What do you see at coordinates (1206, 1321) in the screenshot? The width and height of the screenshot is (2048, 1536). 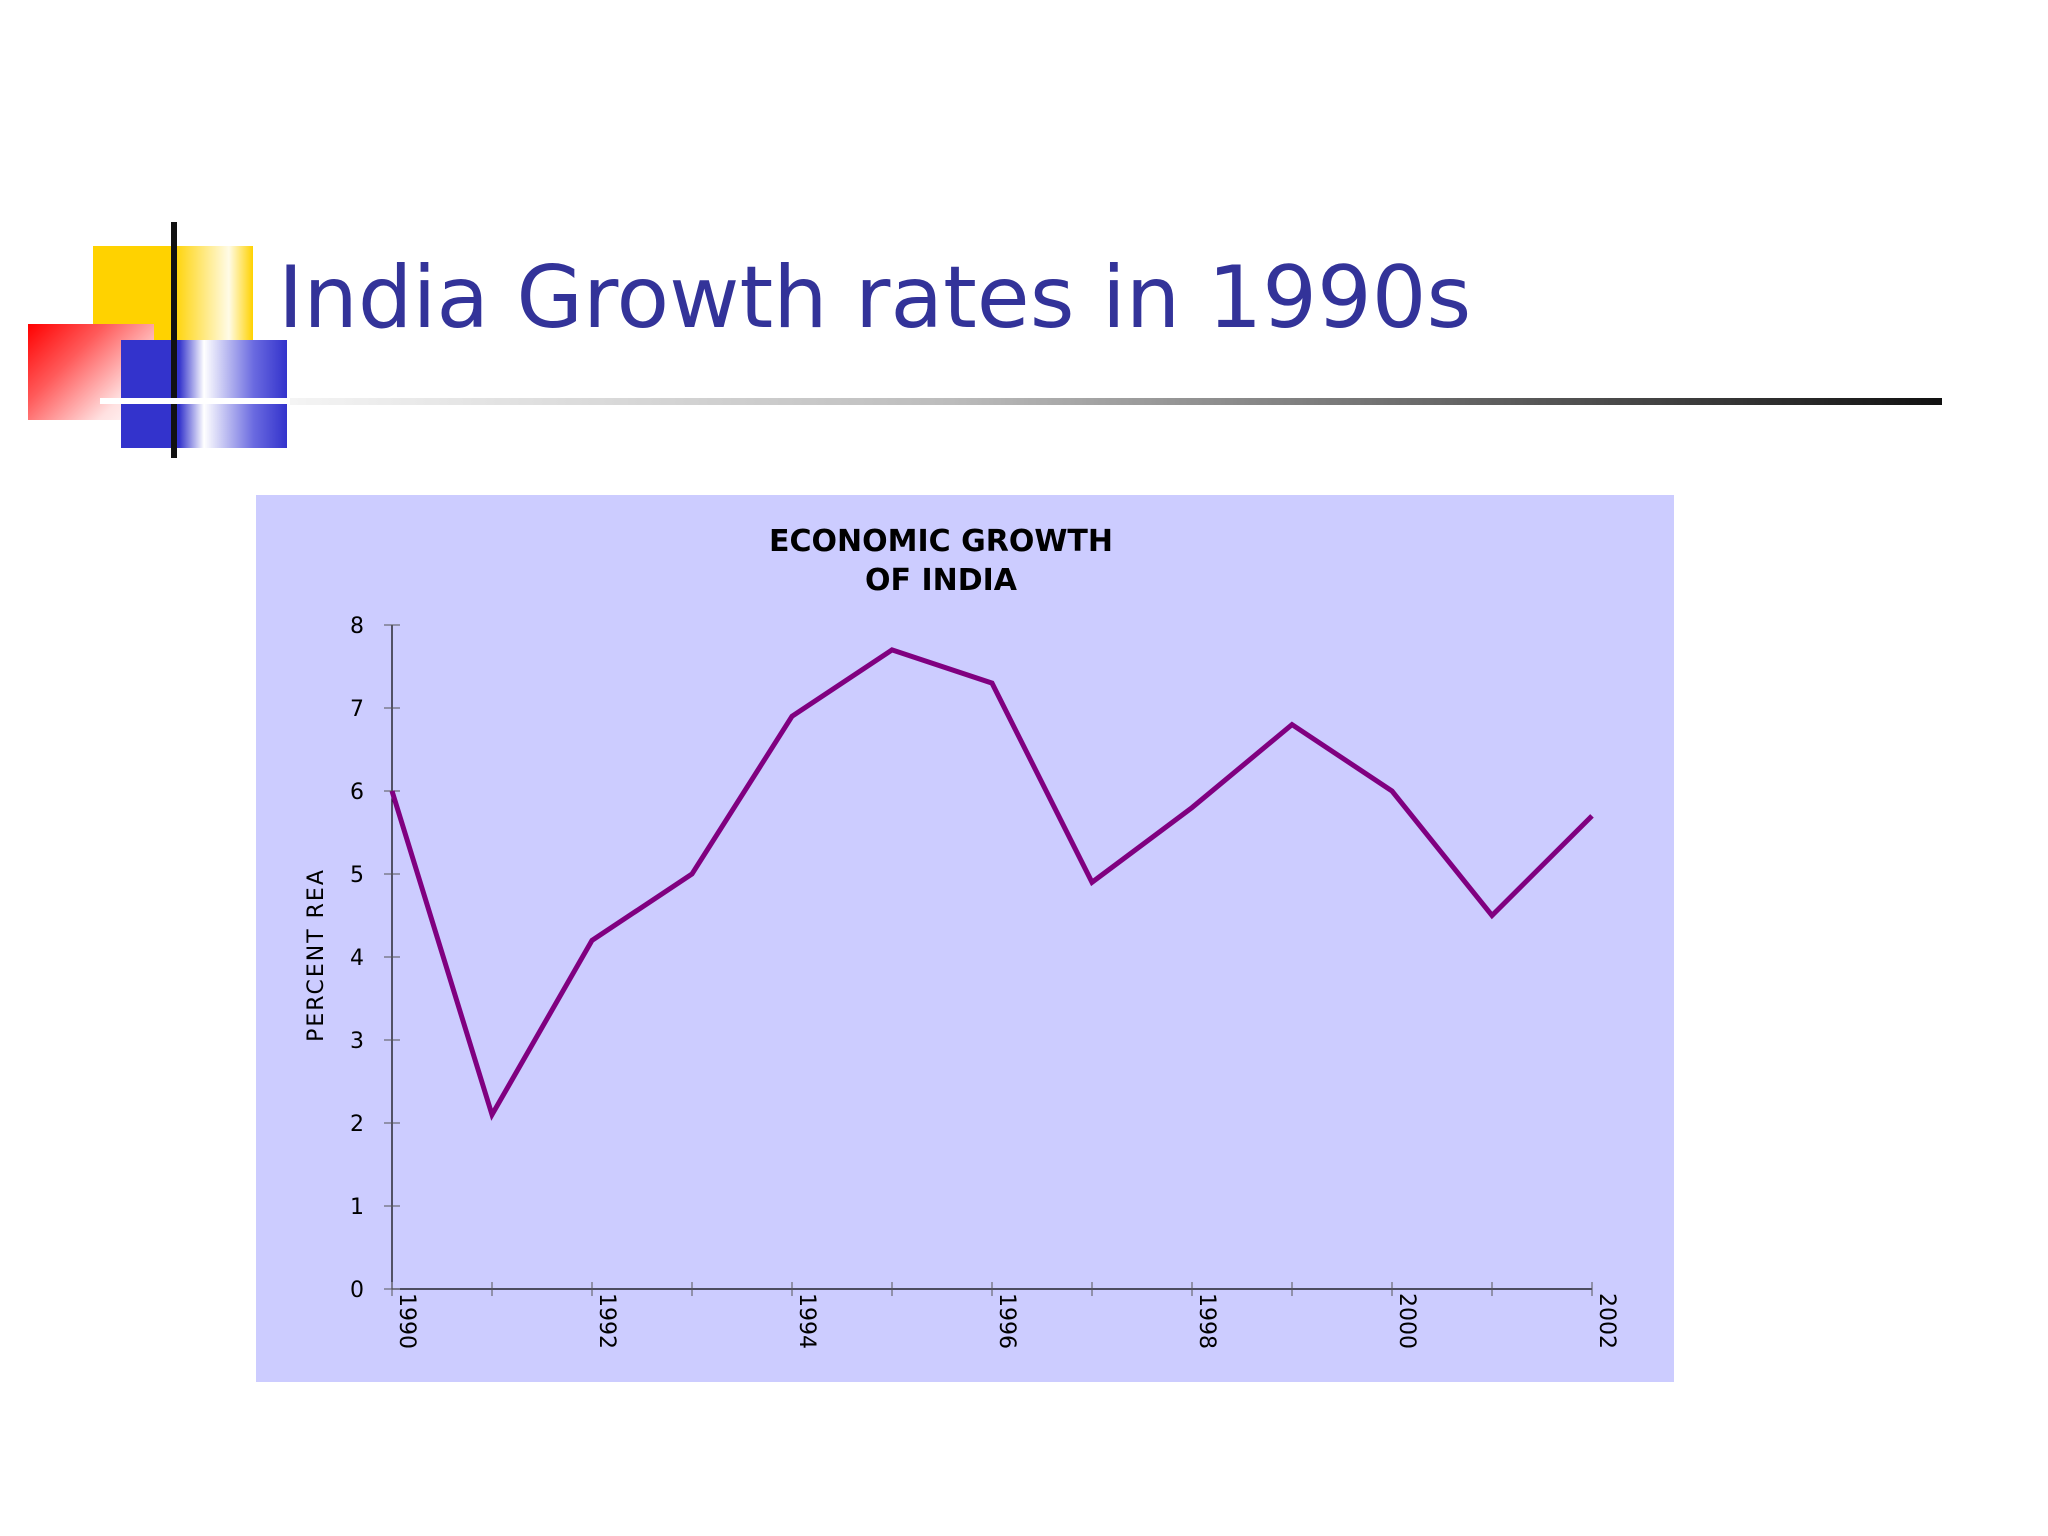 I see `x-tick-label: 1998` at bounding box center [1206, 1321].